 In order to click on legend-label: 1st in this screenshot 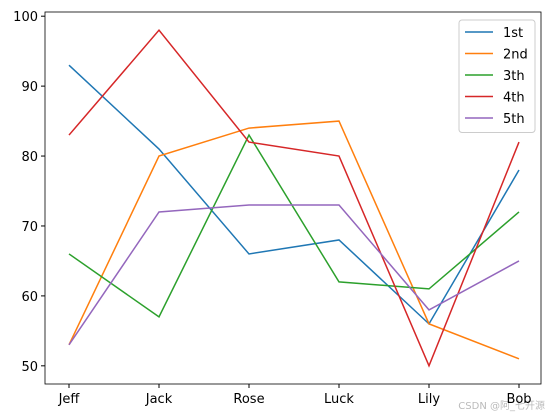, I will do `click(513, 33)`.